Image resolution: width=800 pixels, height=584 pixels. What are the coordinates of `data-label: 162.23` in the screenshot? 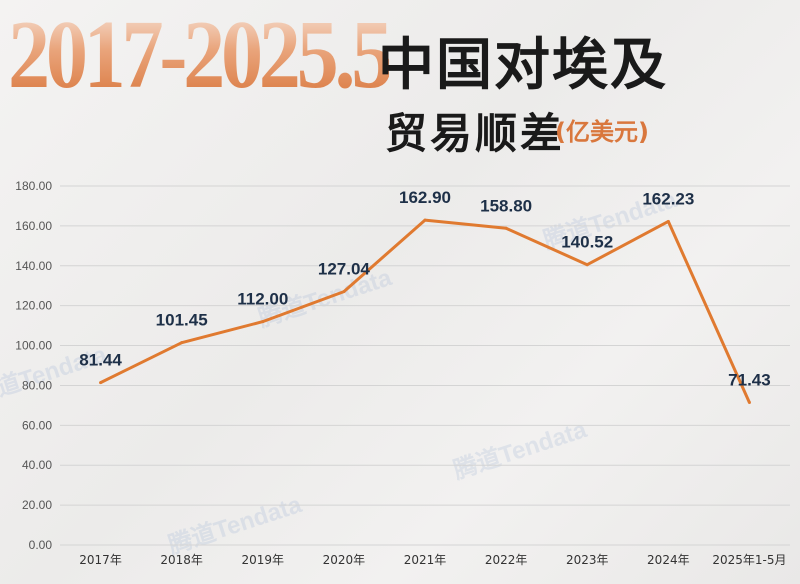 It's located at (668, 198).